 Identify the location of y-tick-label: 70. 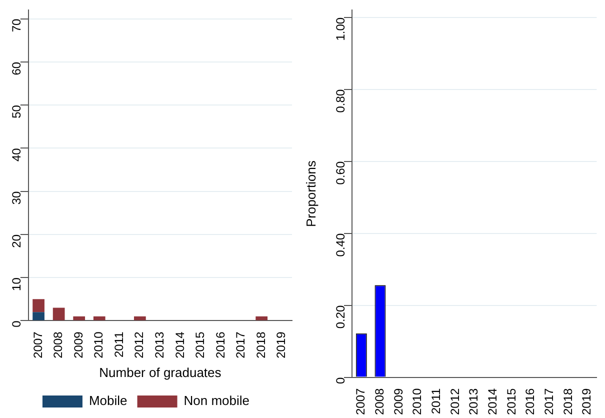
(17, 25).